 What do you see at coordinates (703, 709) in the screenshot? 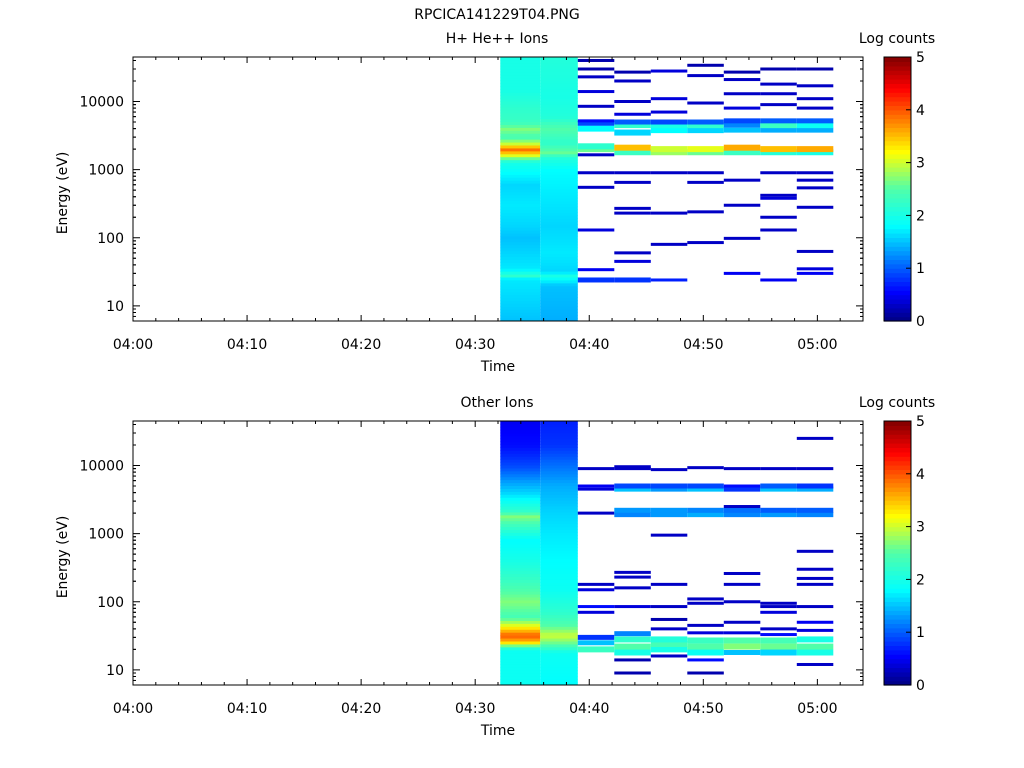
I see `x-tick-label: 04:50` at bounding box center [703, 709].